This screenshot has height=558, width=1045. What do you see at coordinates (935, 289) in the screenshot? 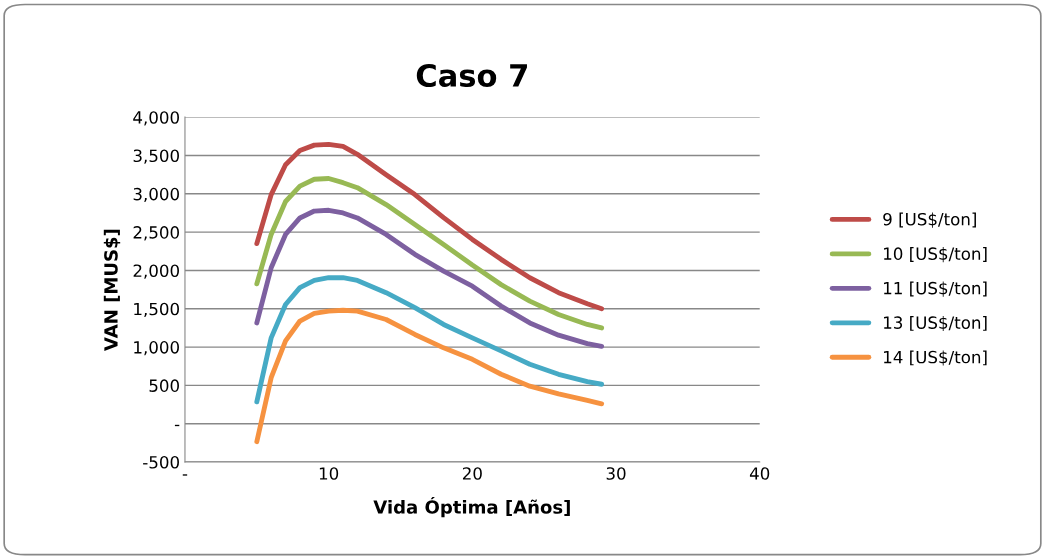
I see `legend-label: 11 [US$/ton]` at bounding box center [935, 289].